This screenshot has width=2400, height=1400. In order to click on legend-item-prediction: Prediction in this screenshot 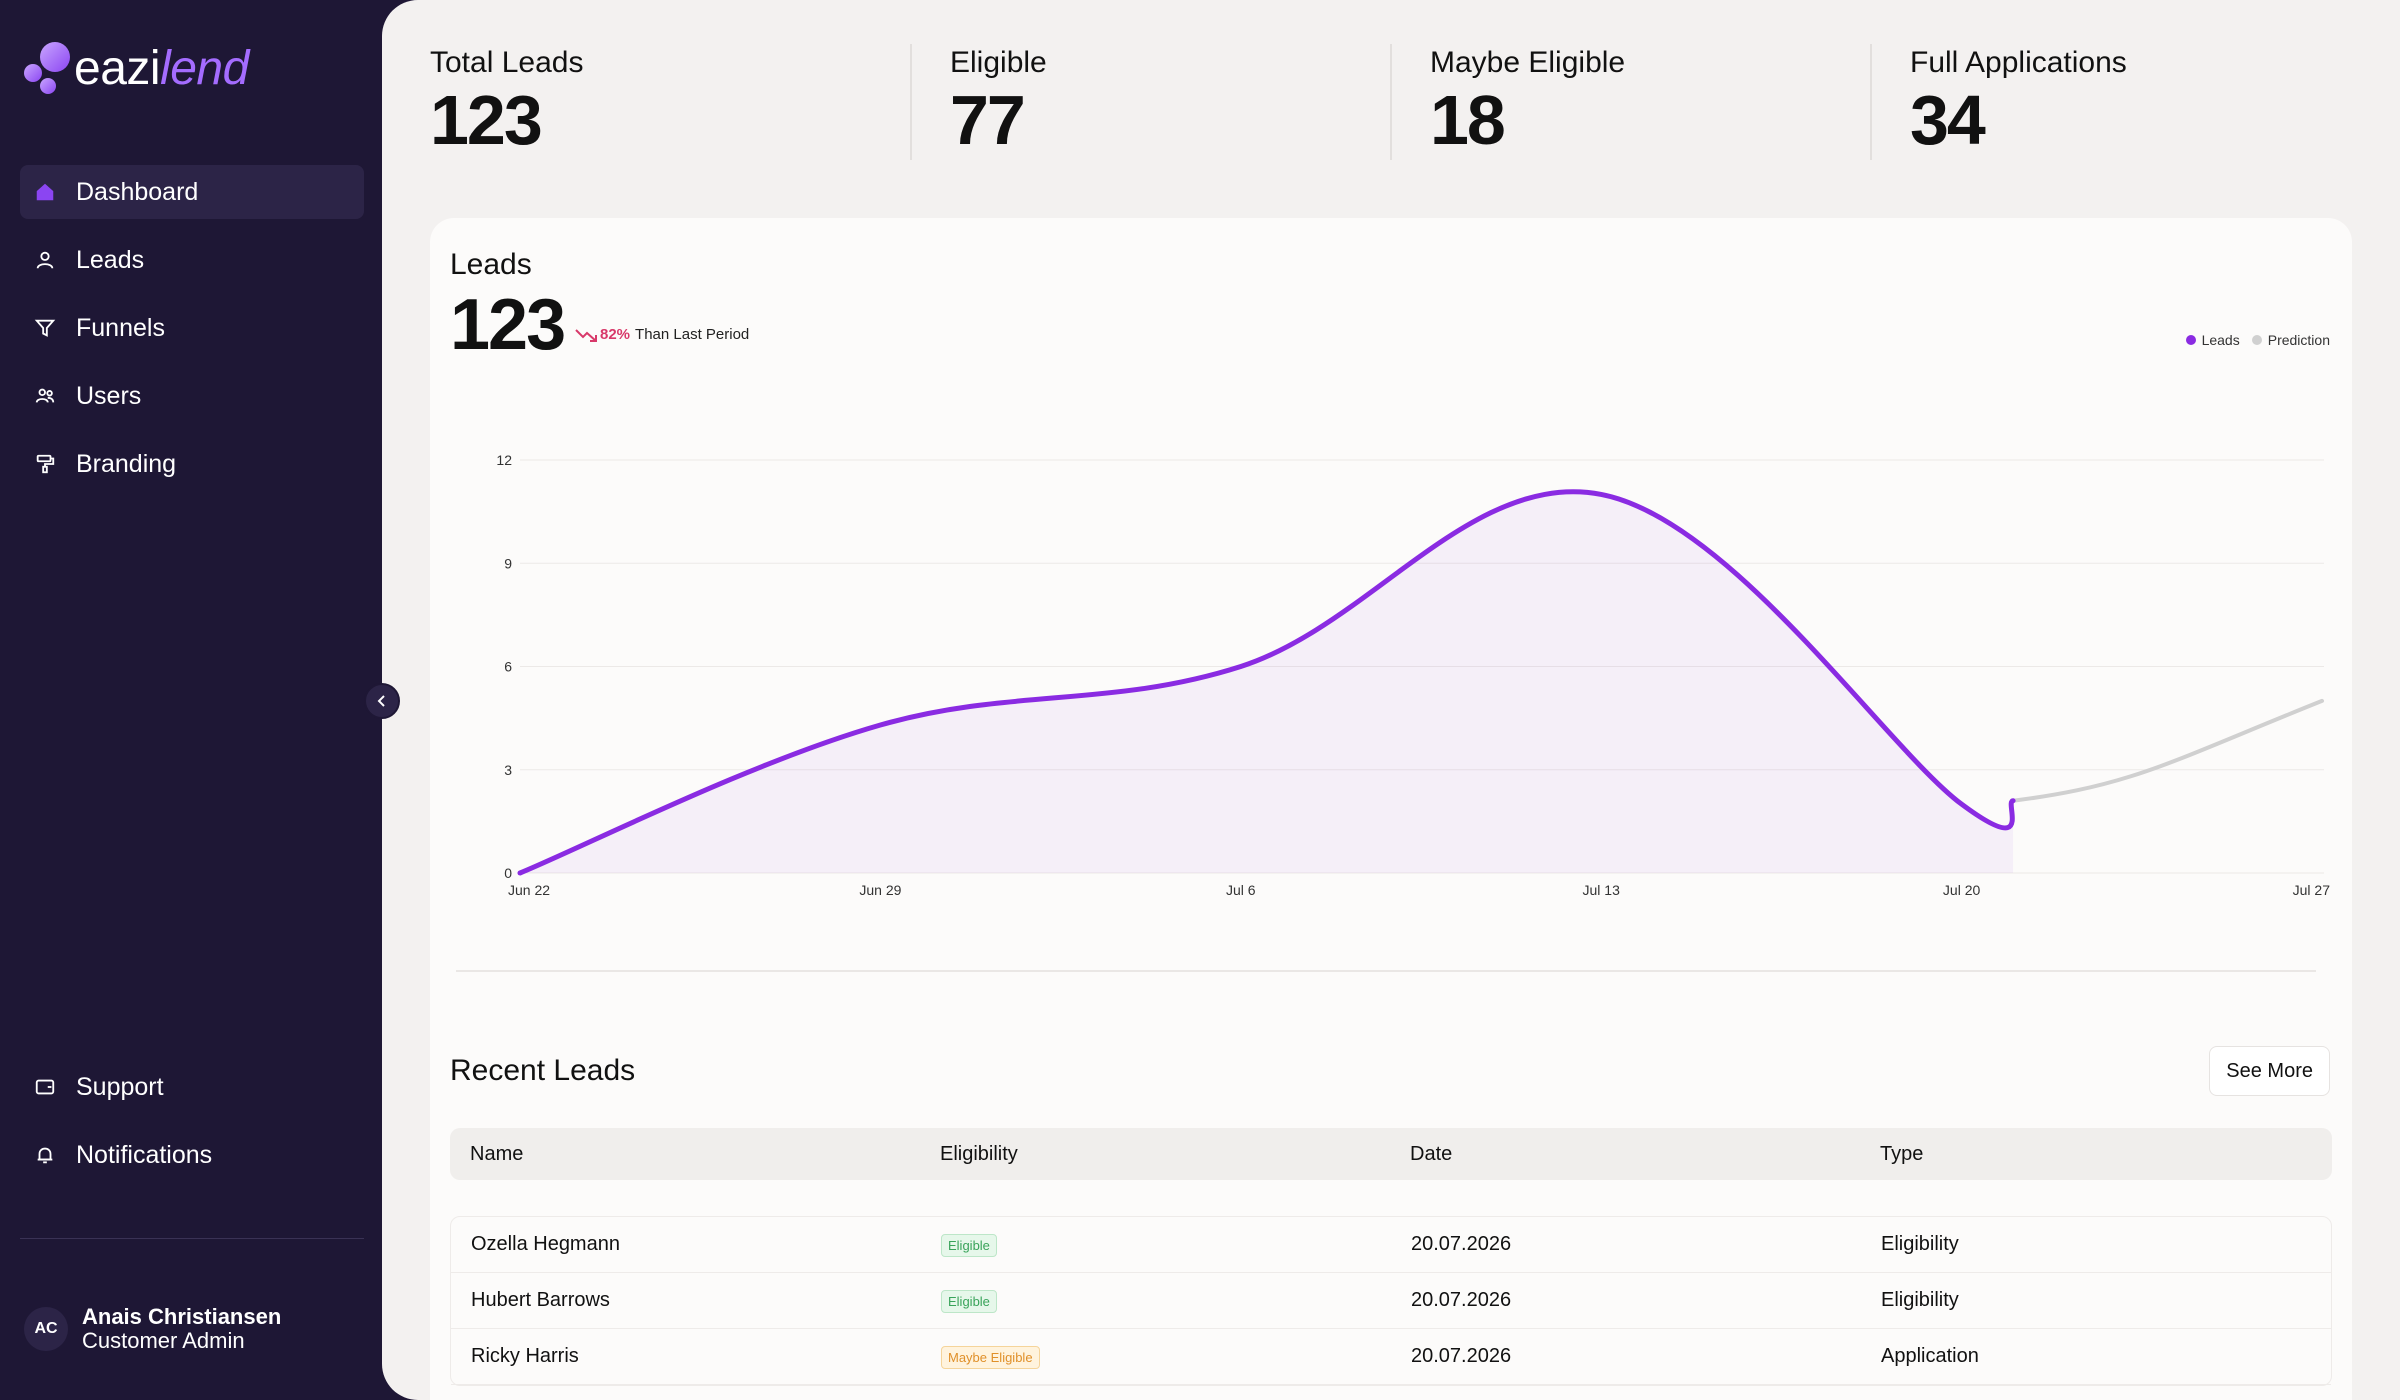, I will do `click(2290, 340)`.